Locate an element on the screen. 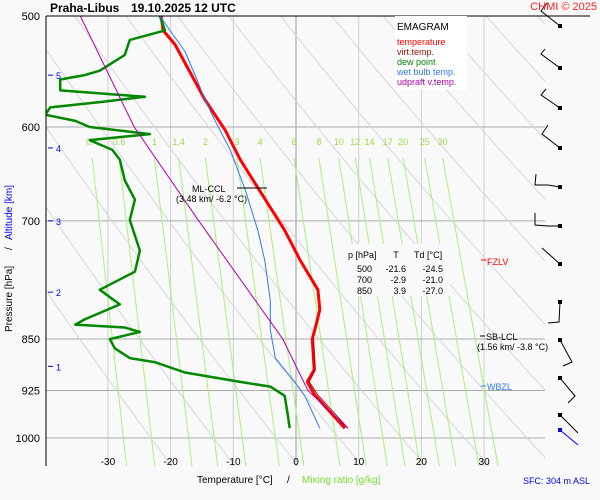  table-cell: -21.6 is located at coordinates (395, 269).